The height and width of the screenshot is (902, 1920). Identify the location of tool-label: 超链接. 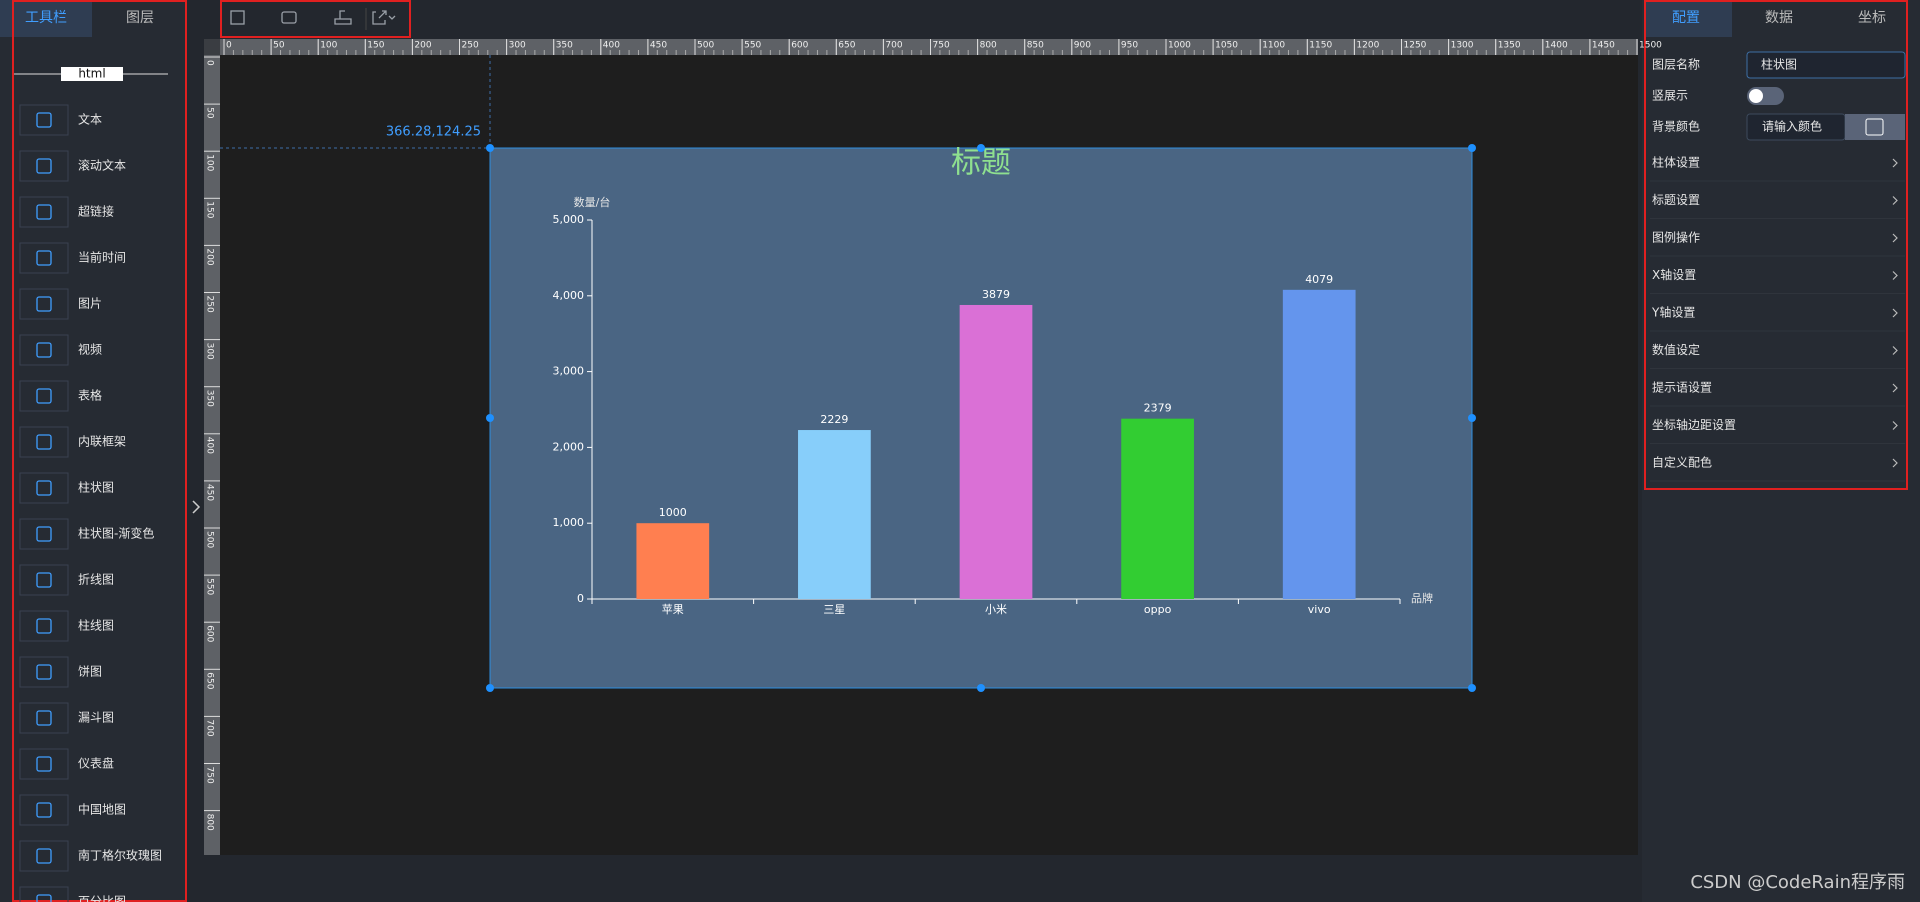
(96, 211).